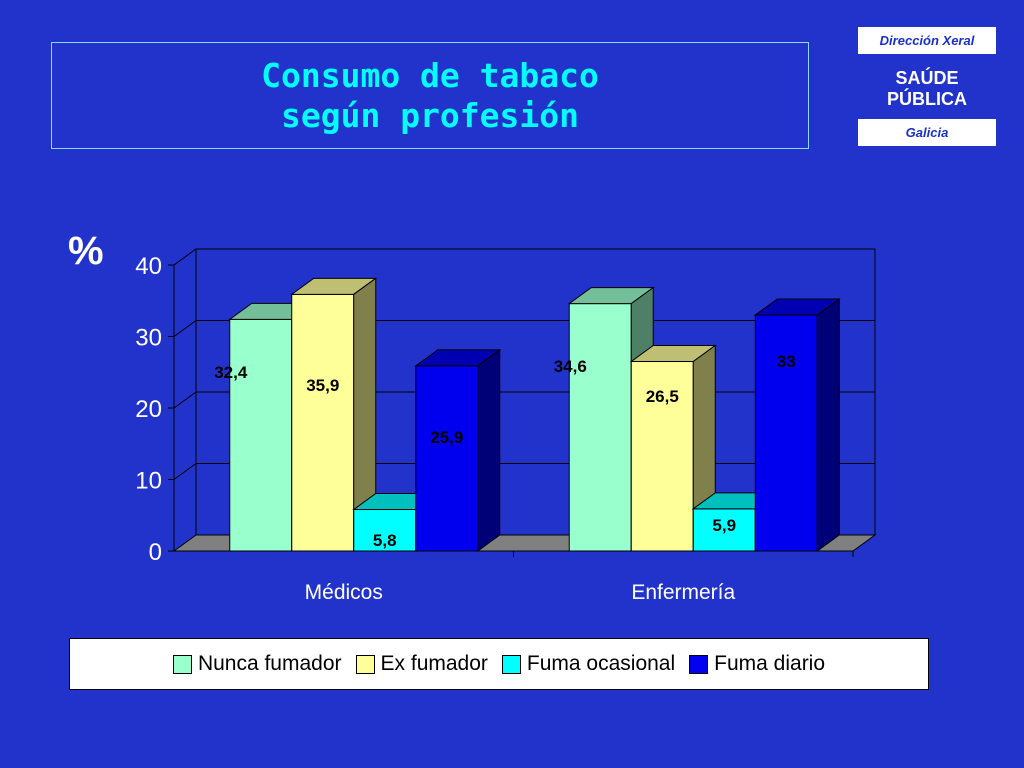 The image size is (1024, 768). I want to click on y-tick-label: 30, so click(148, 338).